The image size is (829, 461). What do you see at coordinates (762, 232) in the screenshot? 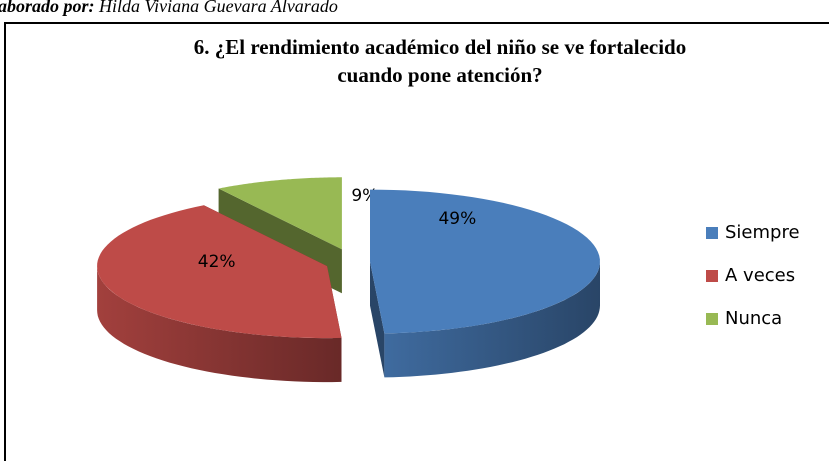
I see `legend-label: Siempre` at bounding box center [762, 232].